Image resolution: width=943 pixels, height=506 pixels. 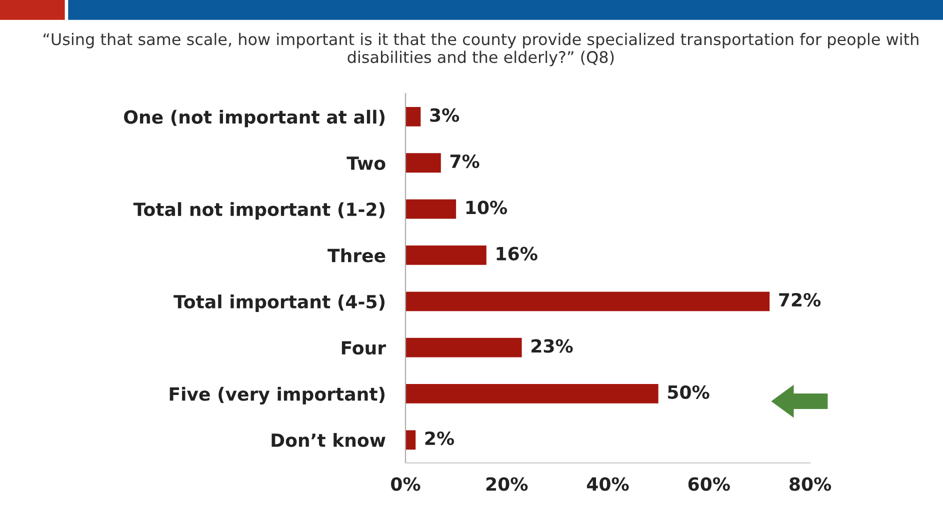 I want to click on data-label: 2%, so click(x=439, y=438).